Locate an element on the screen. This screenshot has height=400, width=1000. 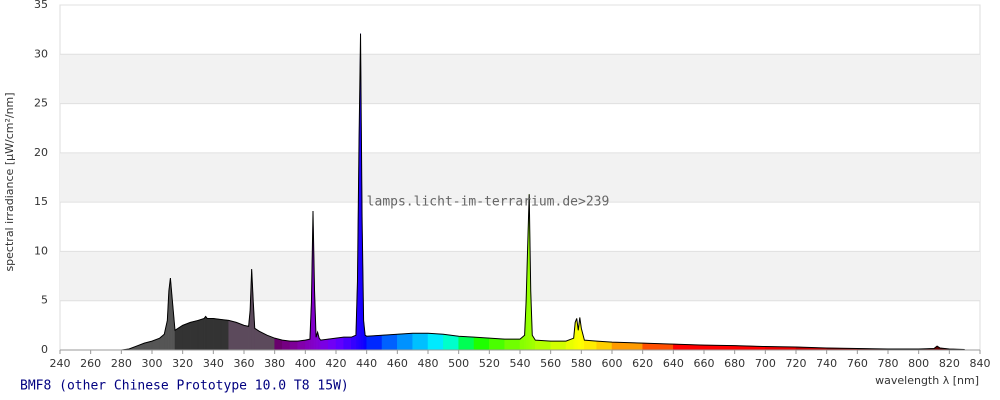
x-tick-label: 360 is located at coordinates (244, 363).